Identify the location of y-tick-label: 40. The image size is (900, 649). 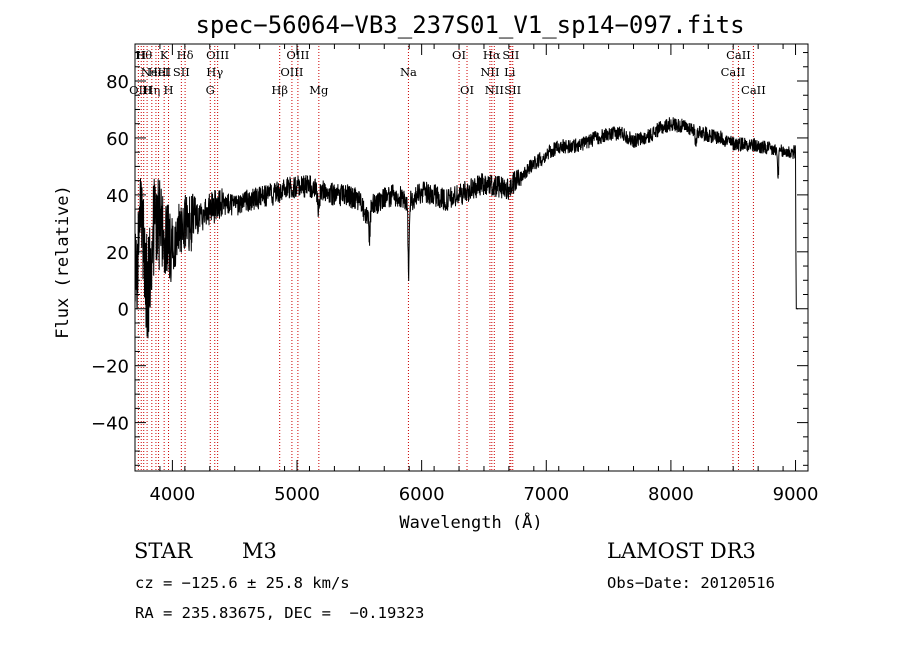
(117, 196).